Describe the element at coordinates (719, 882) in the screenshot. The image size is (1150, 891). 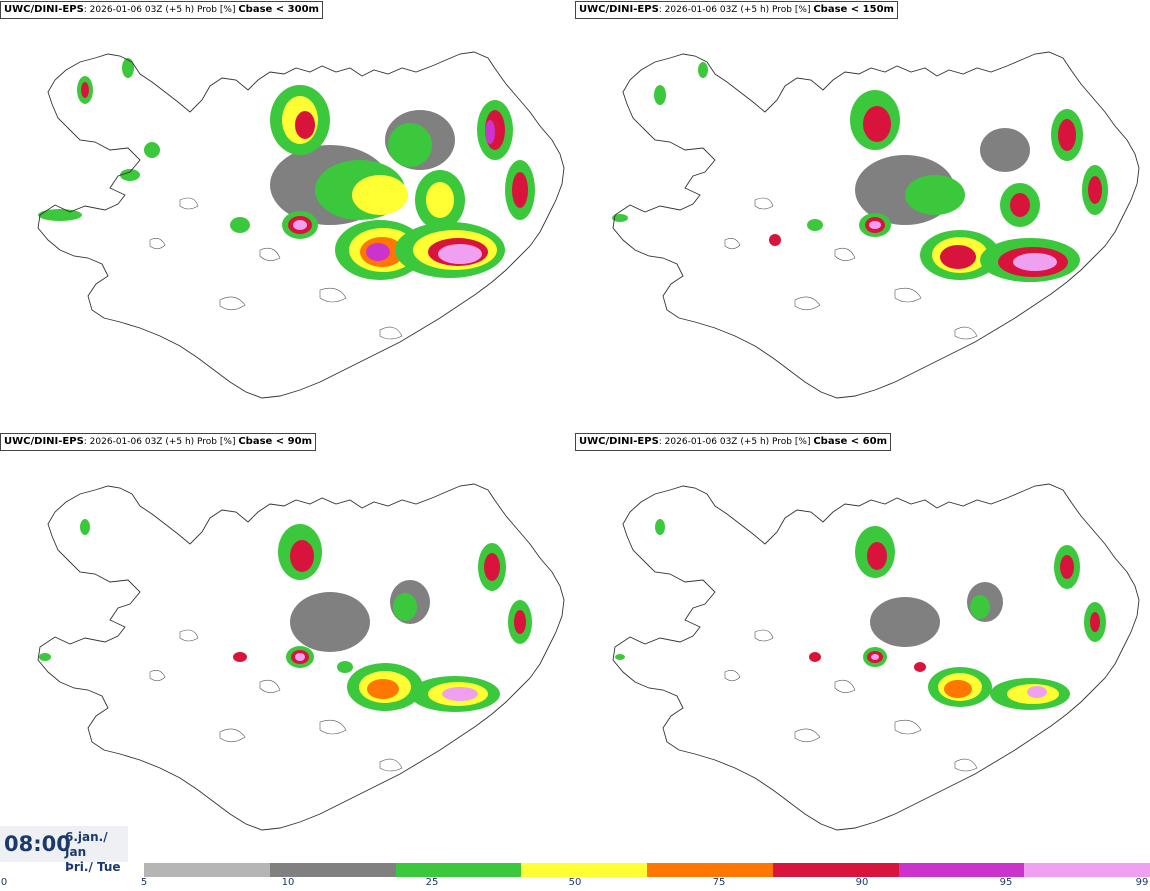
I see `legend-tick: 75` at that location.